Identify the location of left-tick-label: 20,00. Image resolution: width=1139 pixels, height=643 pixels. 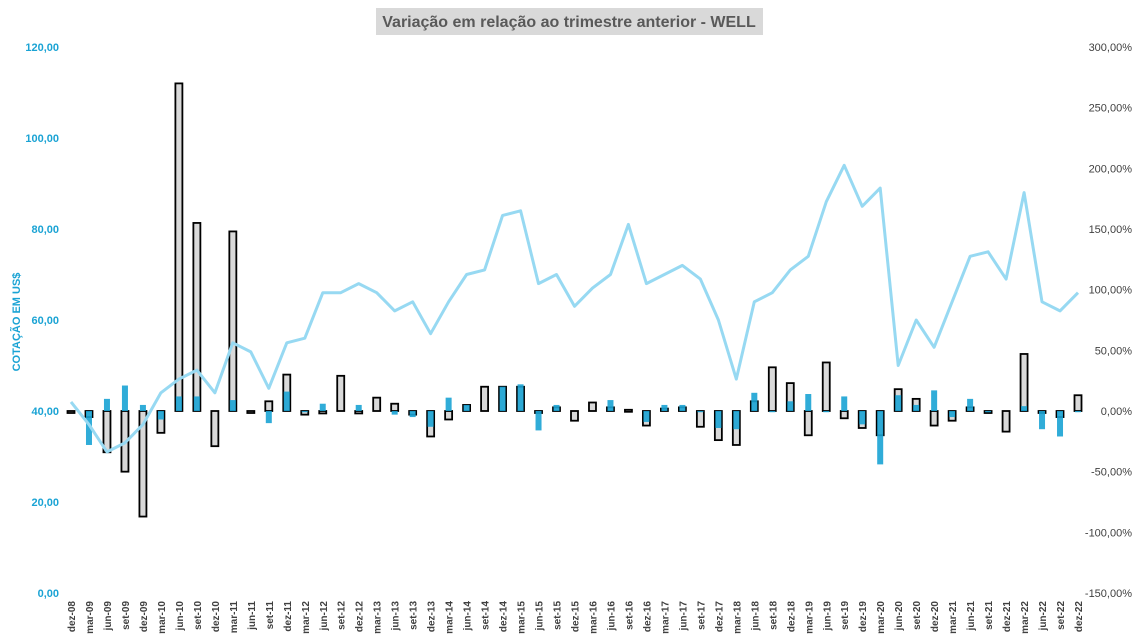
(45, 503).